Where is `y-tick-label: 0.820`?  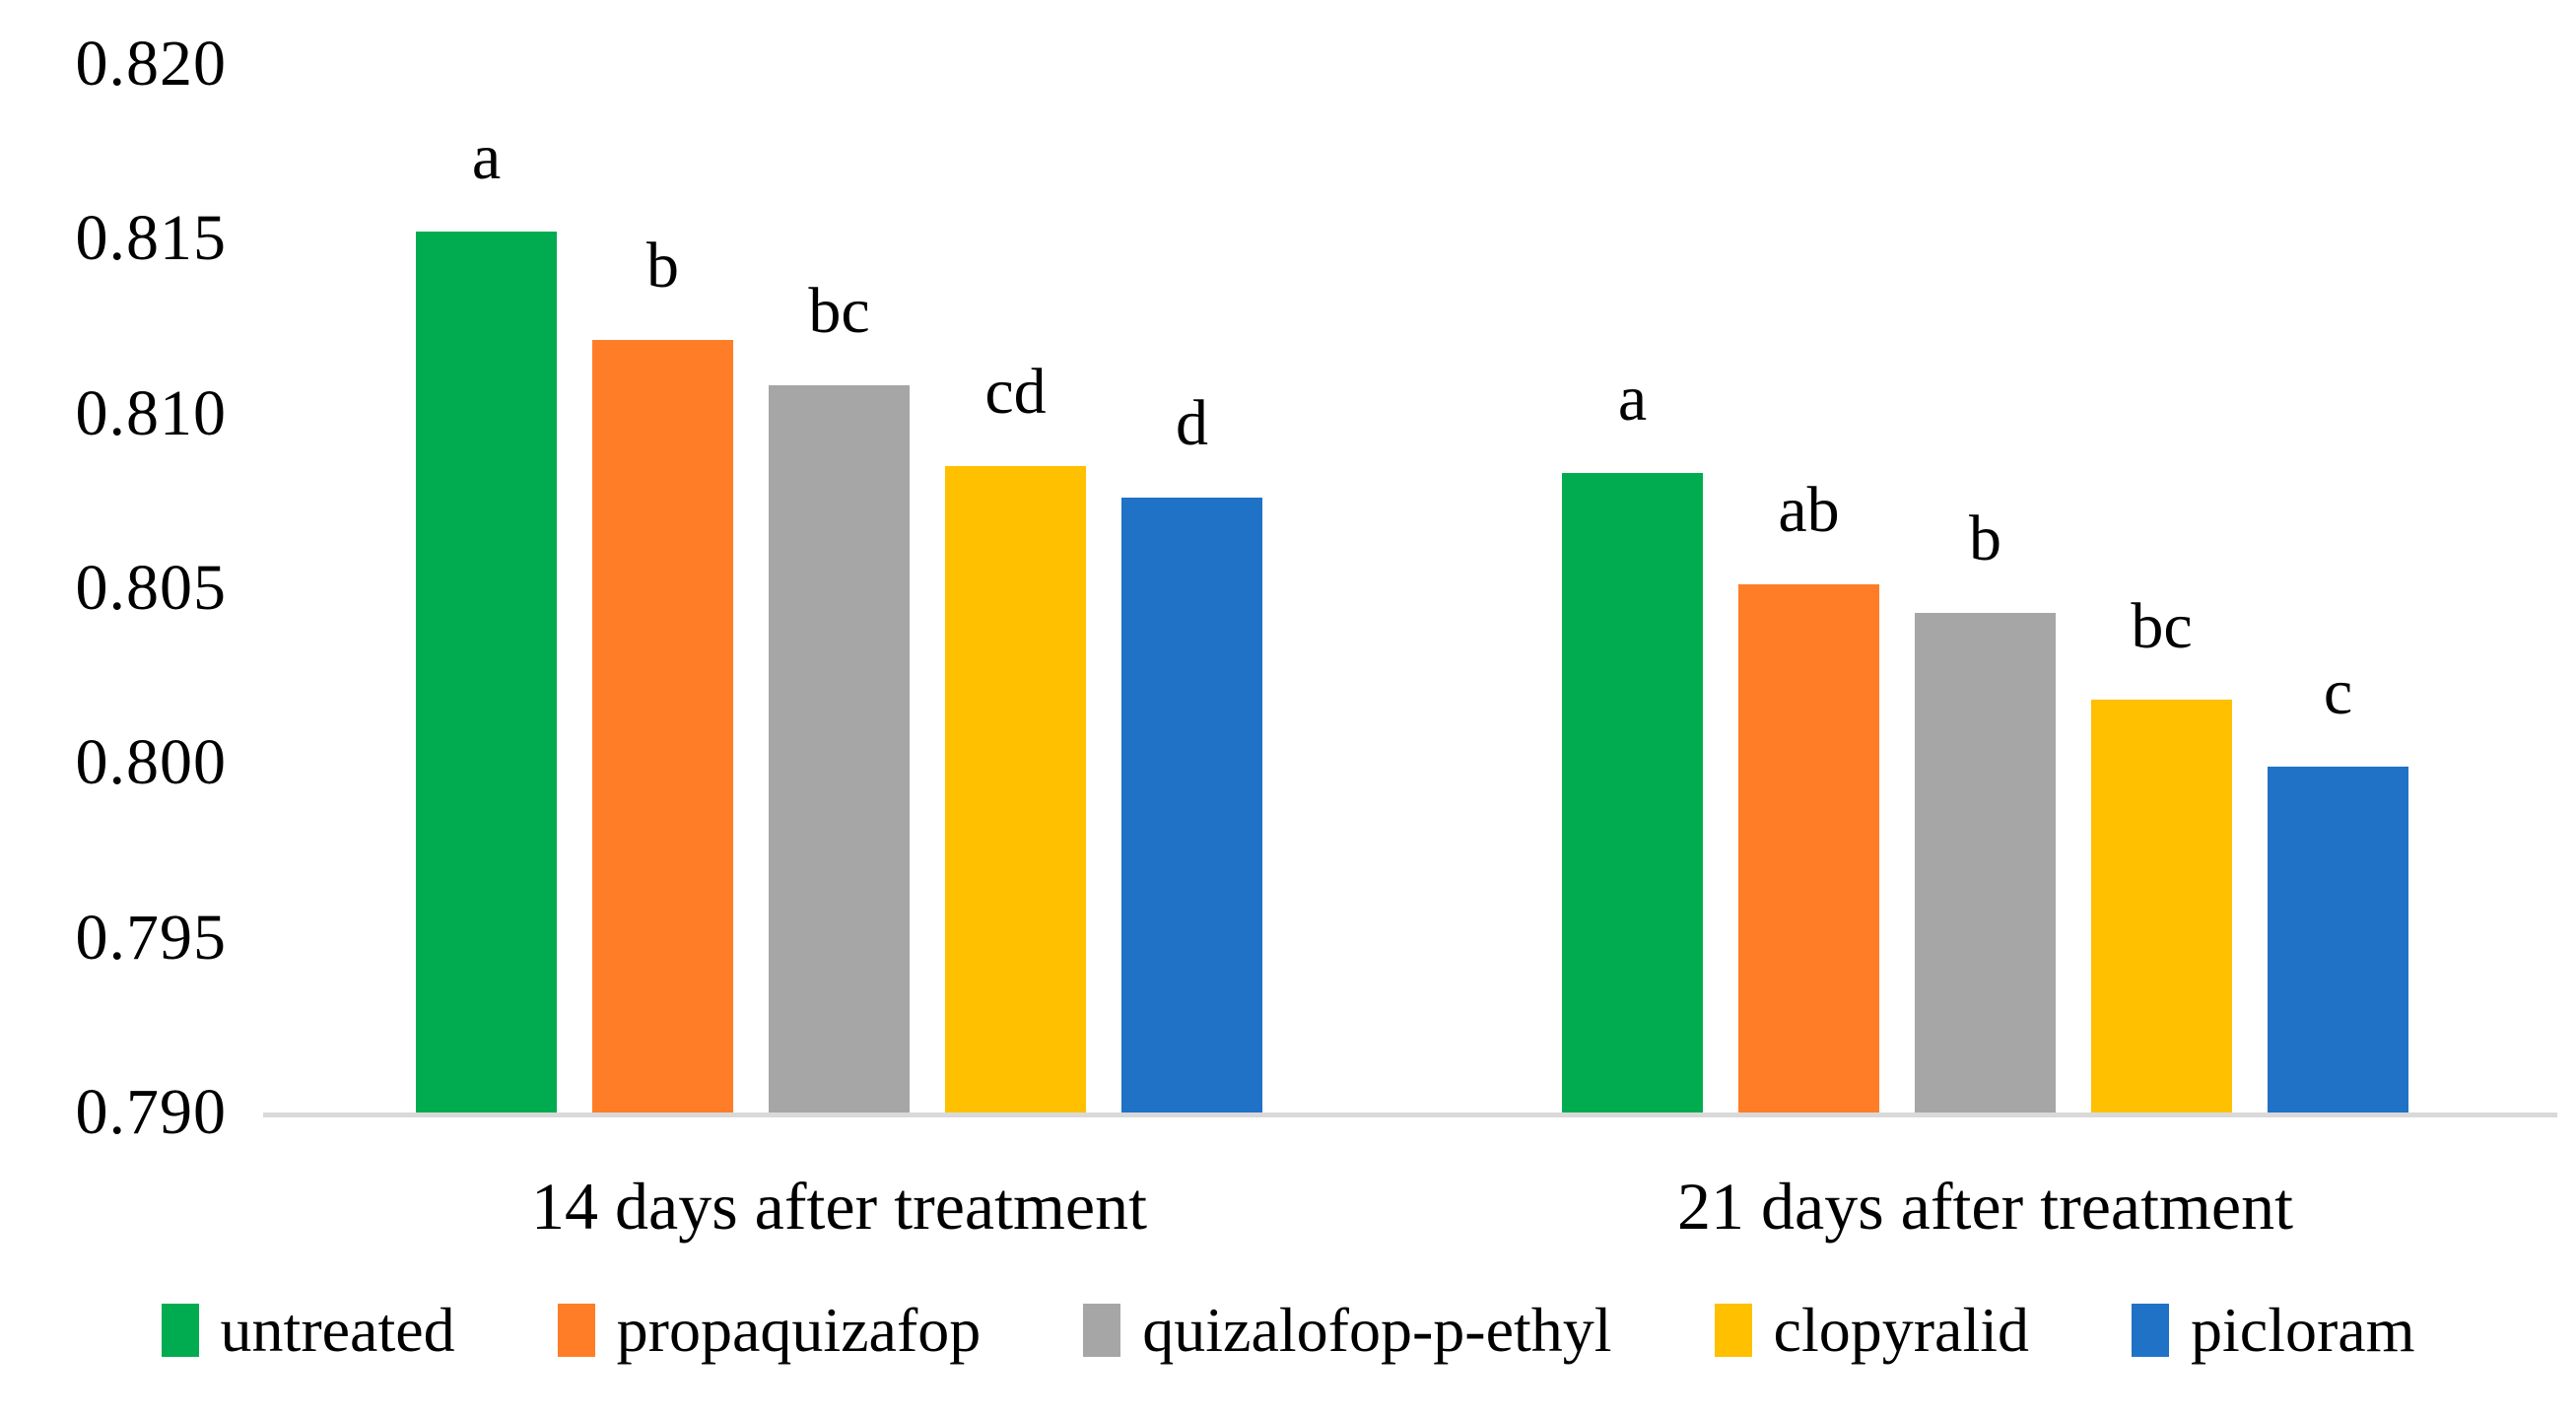
y-tick-label: 0.820 is located at coordinates (151, 64).